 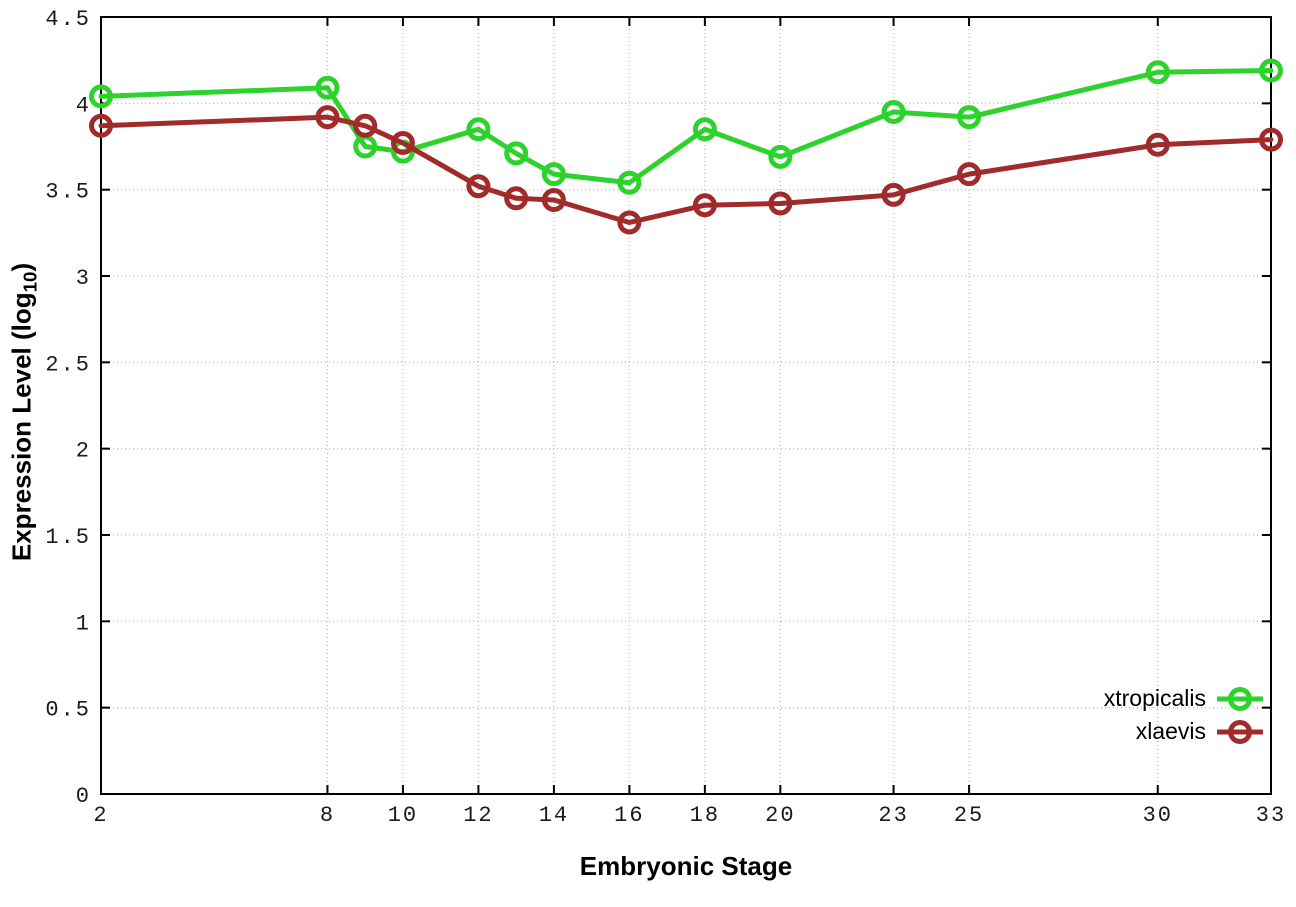 I want to click on y-tick-label: 1, so click(x=83, y=623).